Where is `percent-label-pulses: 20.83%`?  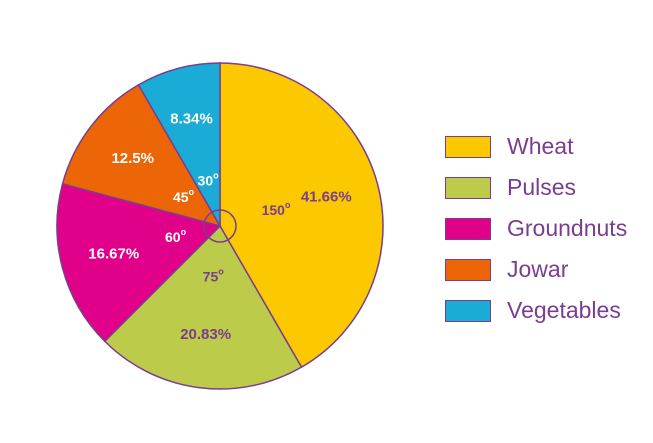
percent-label-pulses: 20.83% is located at coordinates (205, 334).